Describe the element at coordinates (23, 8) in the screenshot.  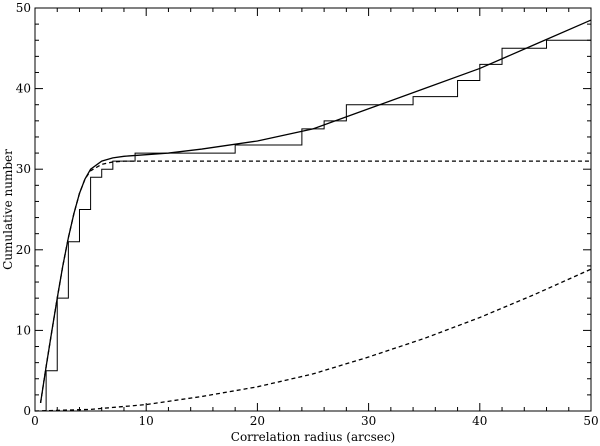
I see `y-tick-label: 50` at that location.